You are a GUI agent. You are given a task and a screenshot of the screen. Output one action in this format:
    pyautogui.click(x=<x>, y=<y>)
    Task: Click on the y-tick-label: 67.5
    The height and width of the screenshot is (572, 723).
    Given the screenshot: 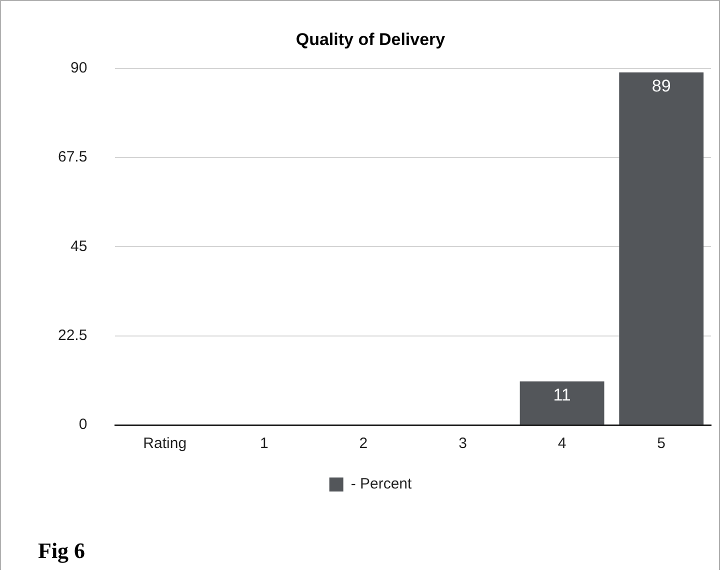 What is the action you would take?
    pyautogui.click(x=73, y=157)
    